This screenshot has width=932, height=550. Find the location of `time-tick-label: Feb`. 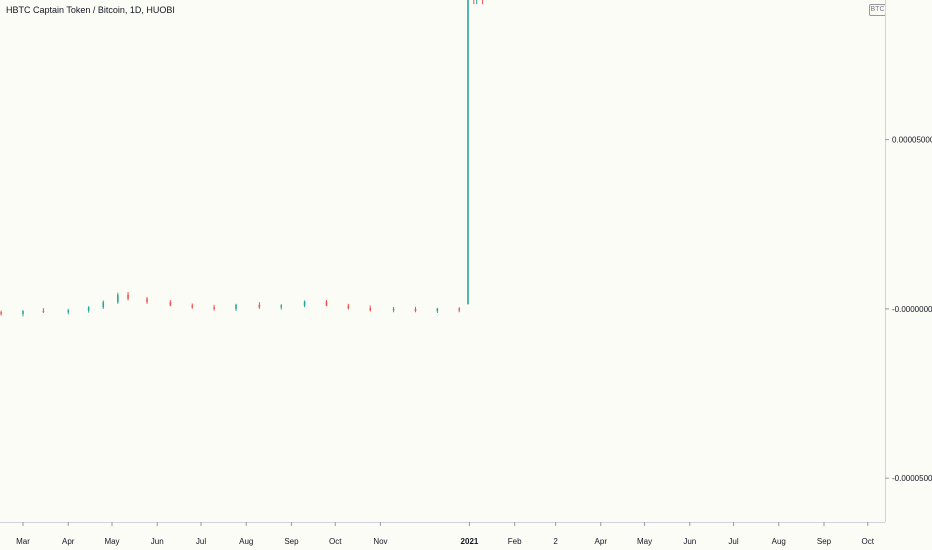

time-tick-label: Feb is located at coordinates (515, 541).